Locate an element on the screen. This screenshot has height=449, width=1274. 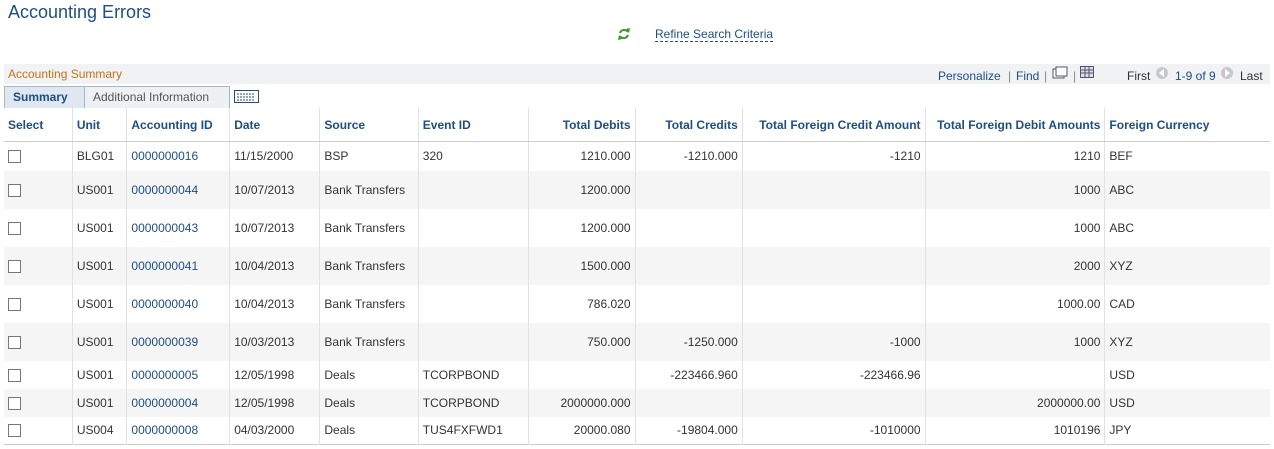
tab: Additional Information is located at coordinates (157, 97).